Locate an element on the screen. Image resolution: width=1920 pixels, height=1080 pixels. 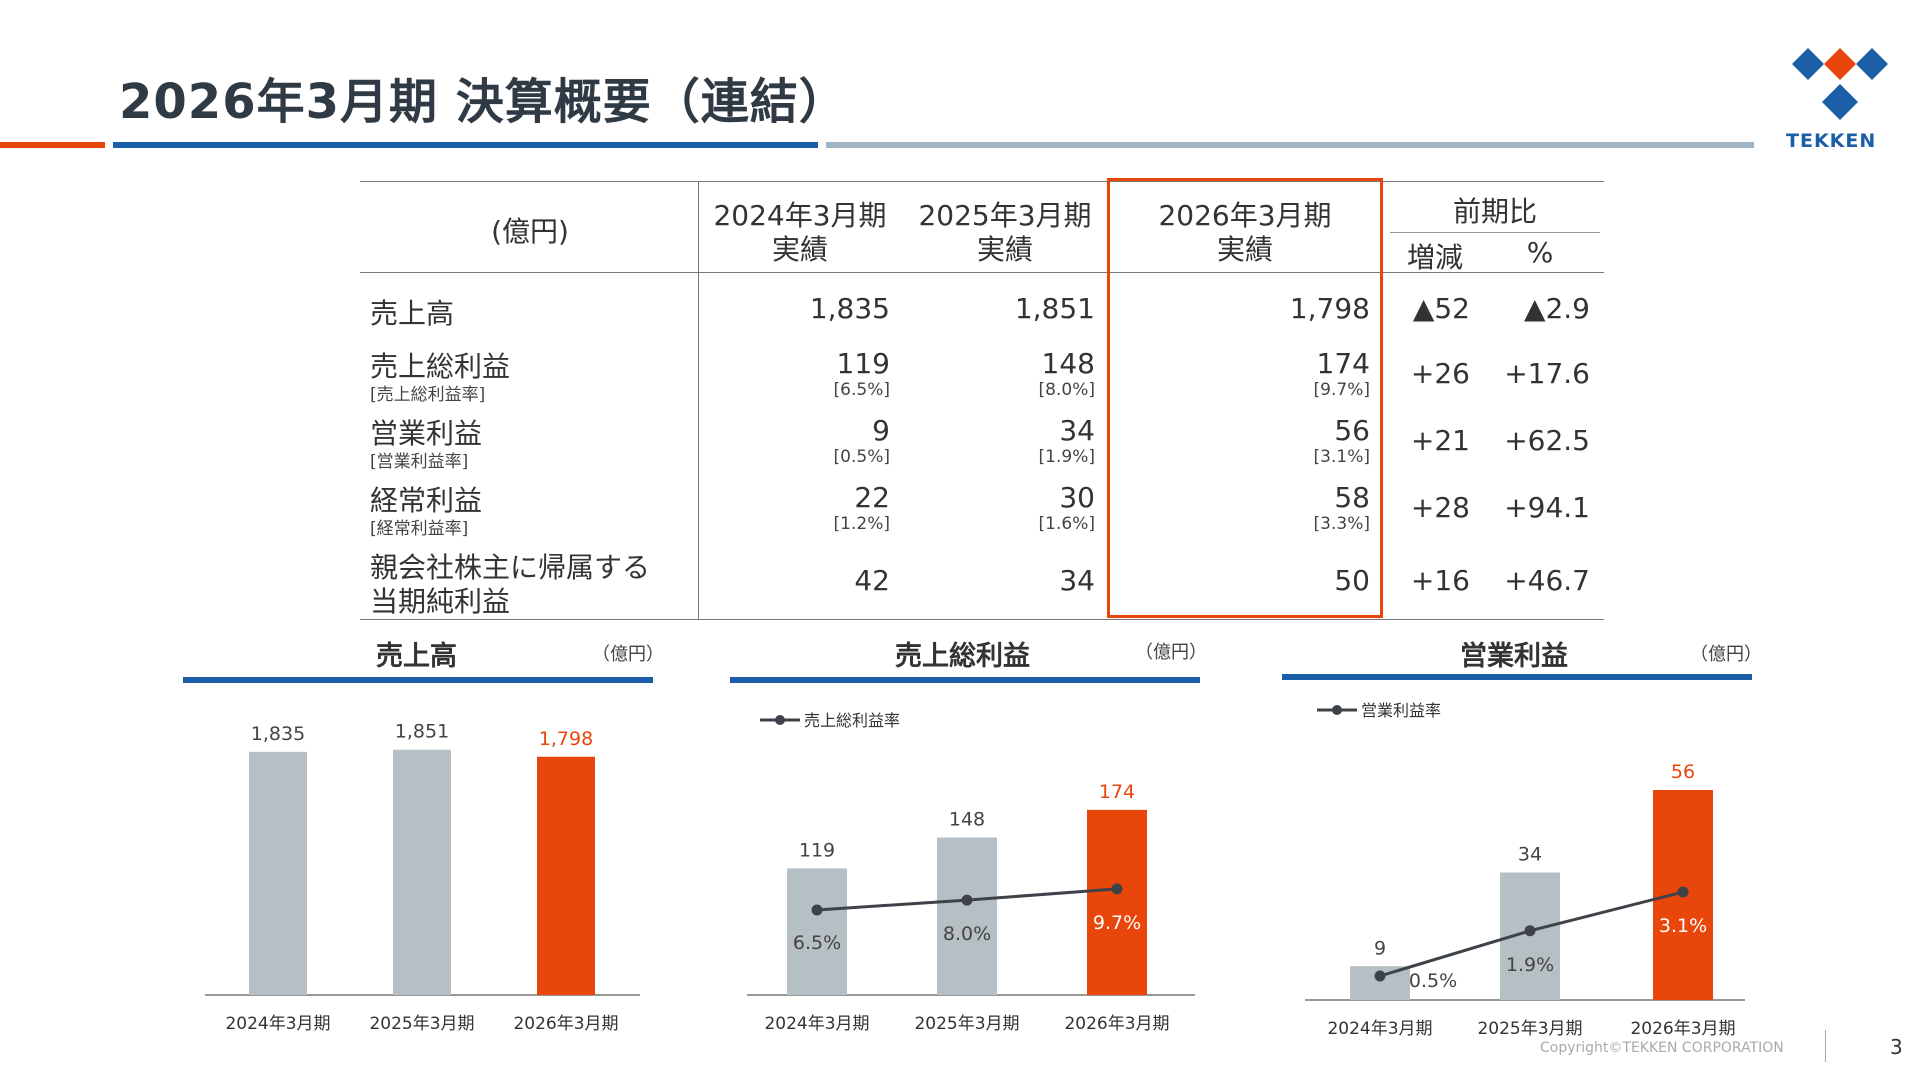
cell-gross-2025-rate: [8.0%] is located at coordinates (1066, 390).